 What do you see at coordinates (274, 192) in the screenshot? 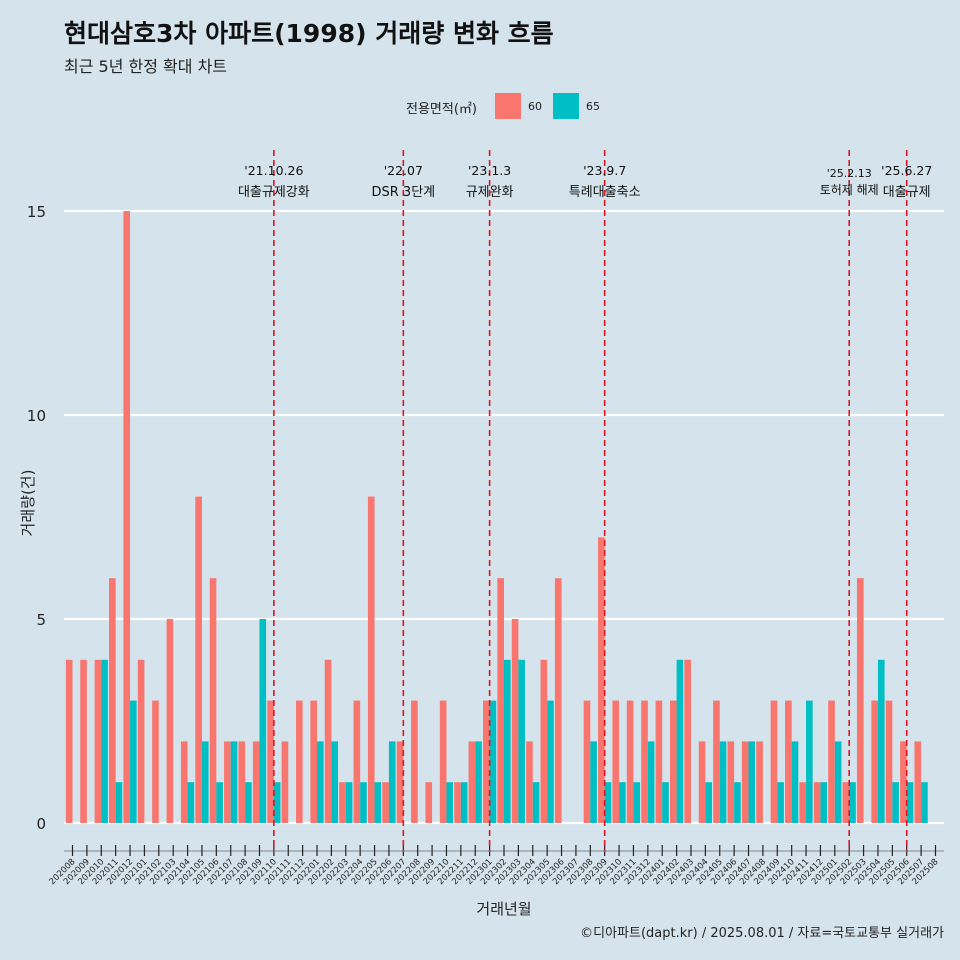
I see `annotation-label: 대출규제강화` at bounding box center [274, 192].